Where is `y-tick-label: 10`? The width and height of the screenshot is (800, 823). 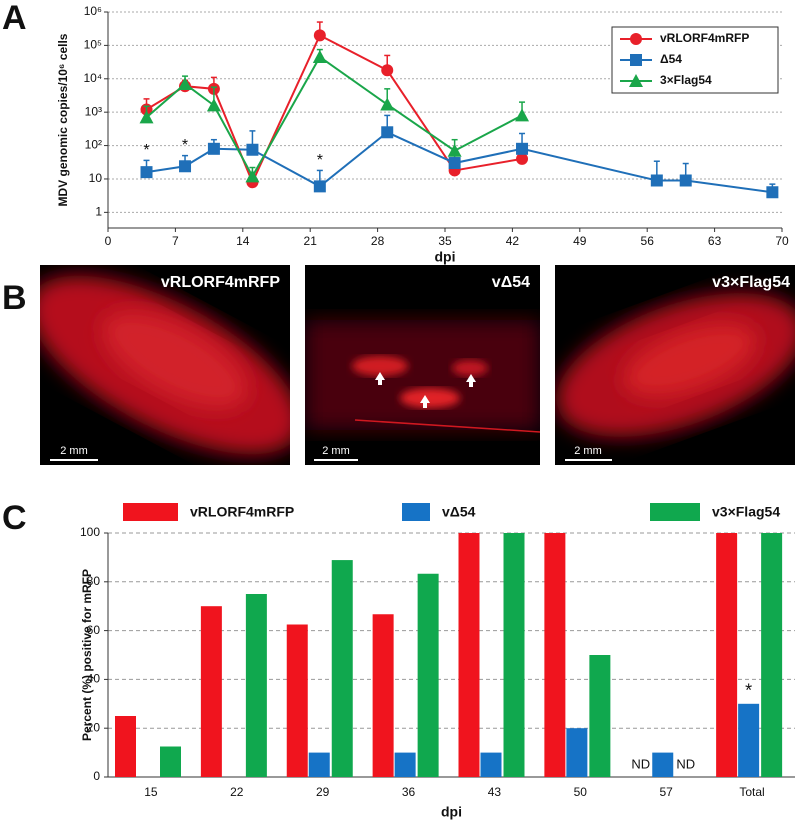 y-tick-label: 10 is located at coordinates (96, 178).